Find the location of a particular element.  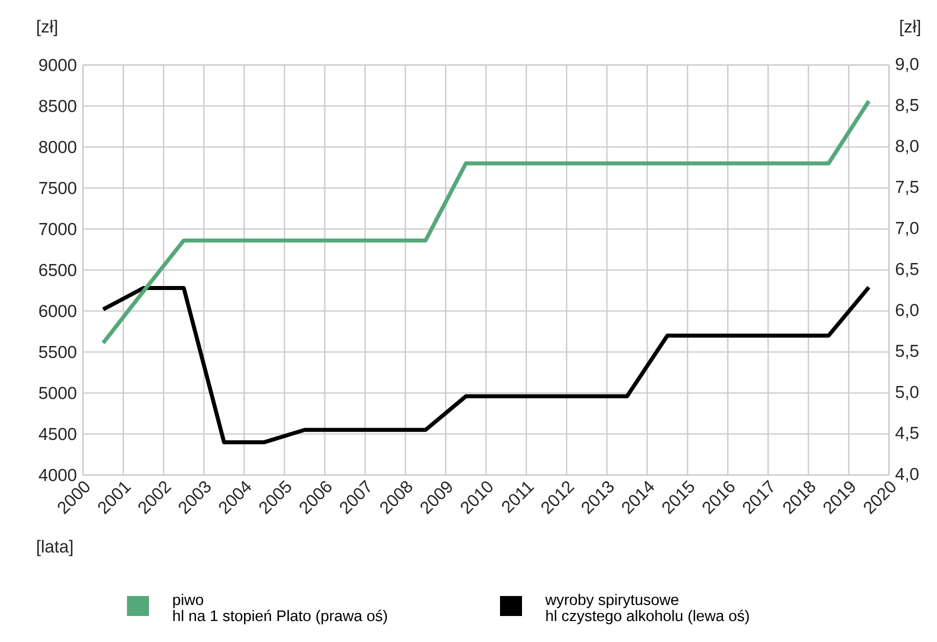

legend-label: piwo is located at coordinates (188, 601).